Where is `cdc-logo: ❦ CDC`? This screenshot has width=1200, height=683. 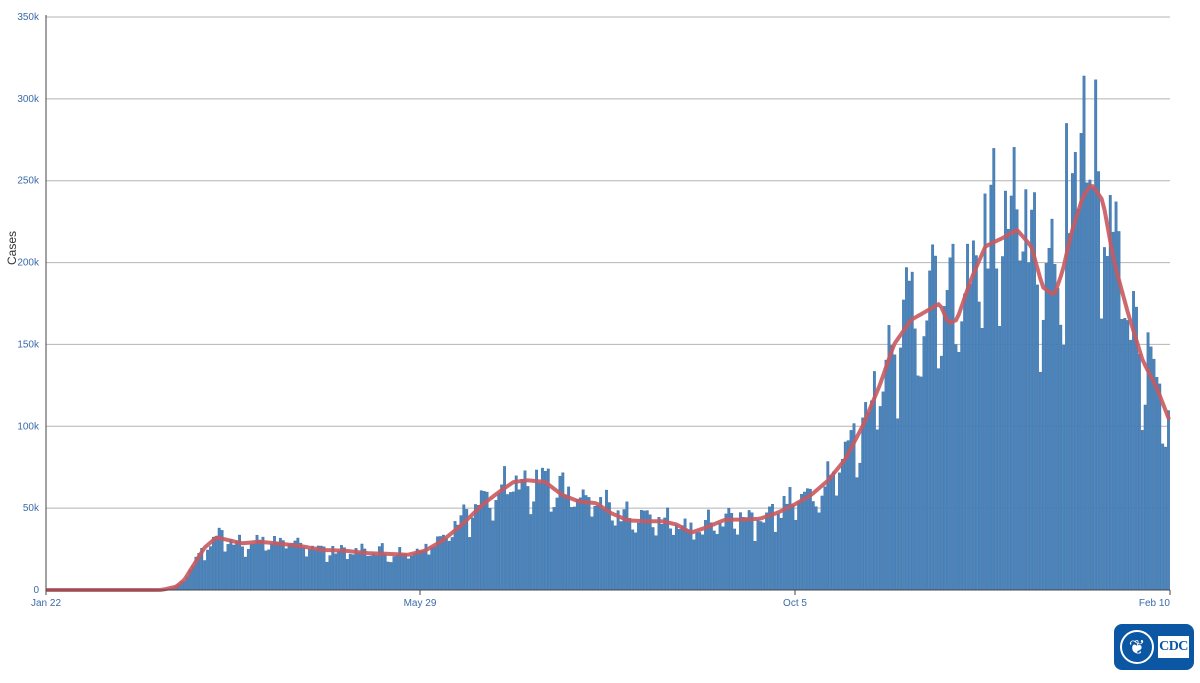 cdc-logo: ❦ CDC is located at coordinates (1154, 647).